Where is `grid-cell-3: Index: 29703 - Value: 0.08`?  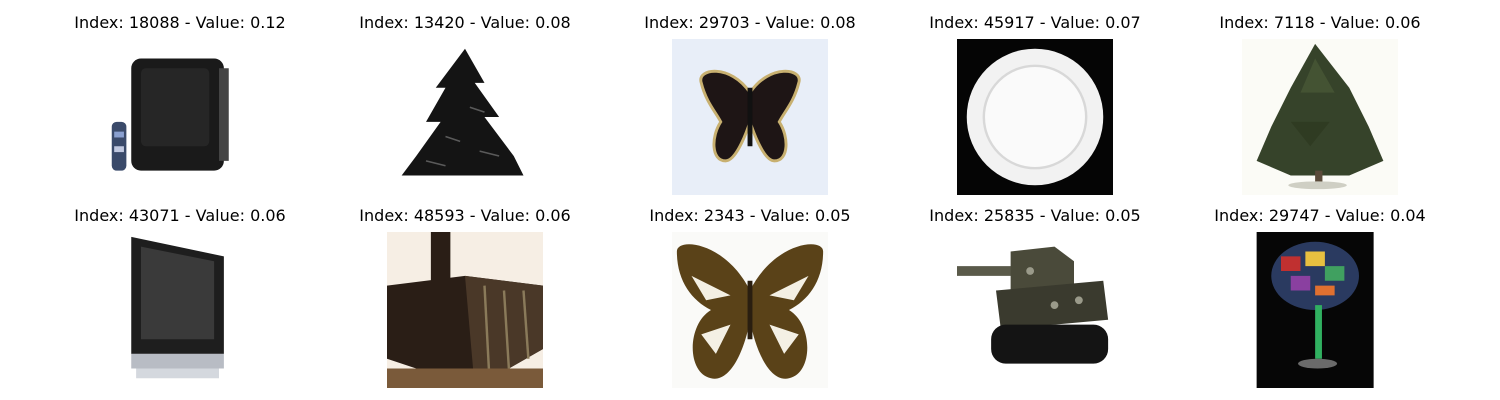 grid-cell-3: Index: 29703 - Value: 0.08 is located at coordinates (750, 108).